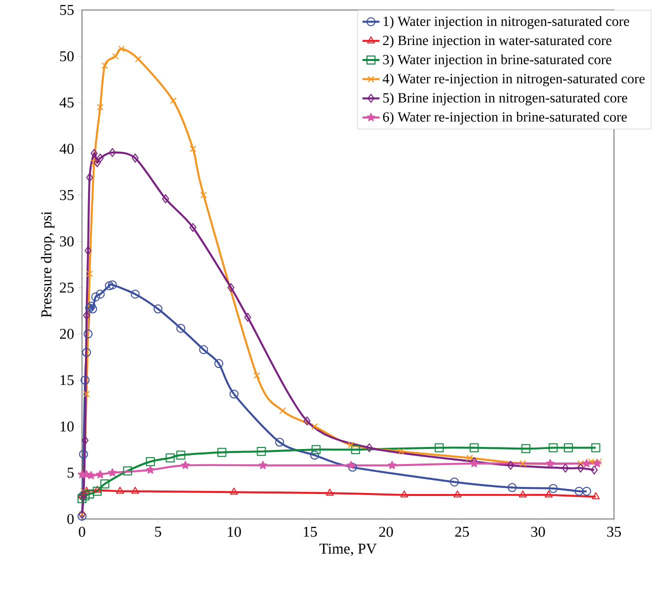 This screenshot has height=593, width=653. I want to click on y-tick-label: 15, so click(67, 380).